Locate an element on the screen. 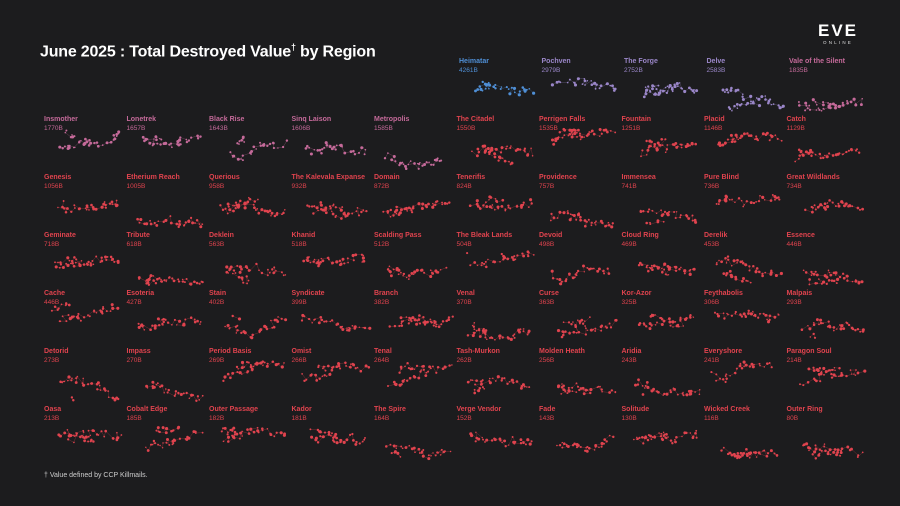 This screenshot has height=506, width=900. region-name: Venal is located at coordinates (465, 293).